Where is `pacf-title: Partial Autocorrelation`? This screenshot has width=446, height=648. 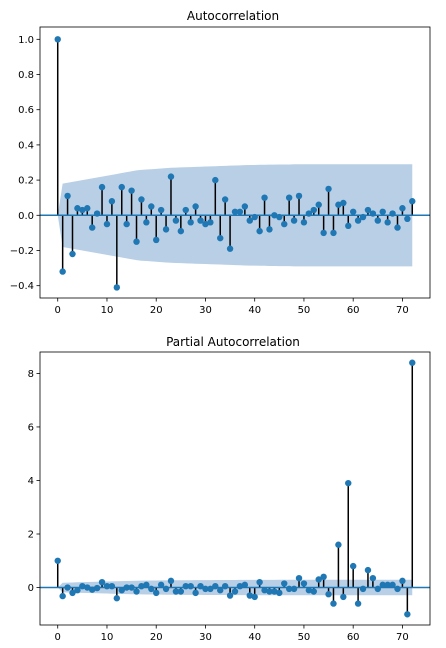
pacf-title: Partial Autocorrelation is located at coordinates (233, 342).